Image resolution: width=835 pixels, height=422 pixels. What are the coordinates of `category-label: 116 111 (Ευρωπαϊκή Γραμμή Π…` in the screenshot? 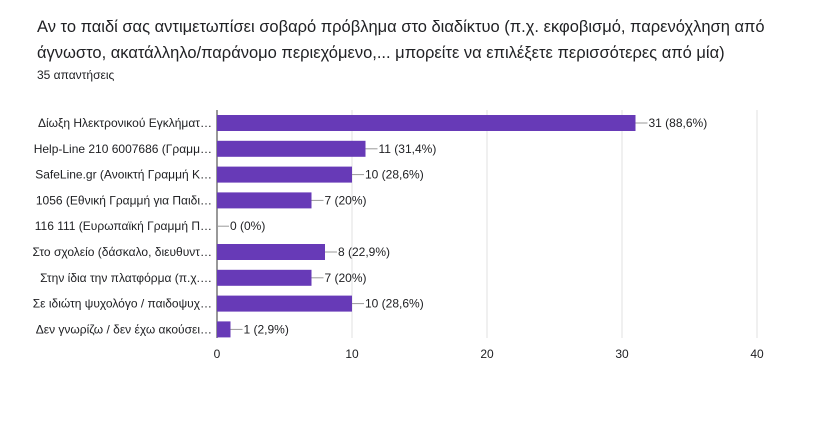 It's located at (123, 226).